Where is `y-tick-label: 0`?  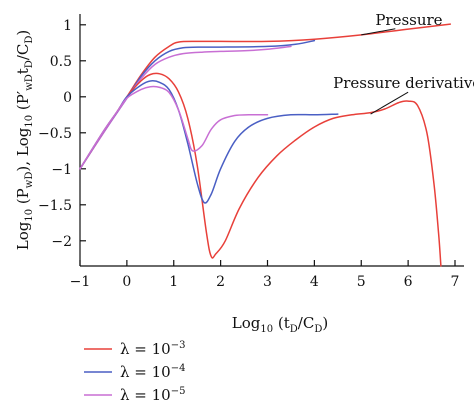 y-tick-label: 0 is located at coordinates (67, 98).